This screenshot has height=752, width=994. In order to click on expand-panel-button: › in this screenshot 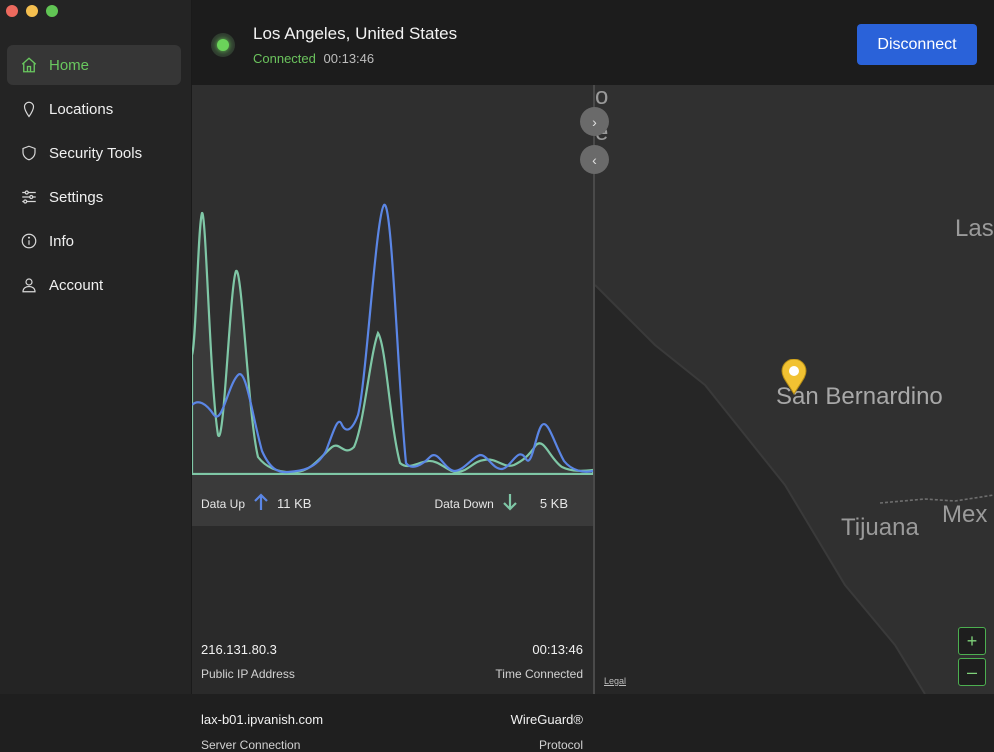, I will do `click(594, 121)`.